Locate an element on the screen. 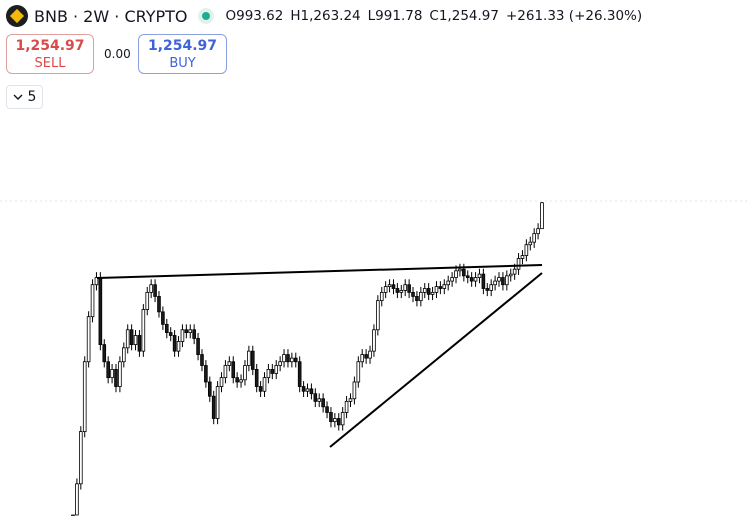 The height and width of the screenshot is (516, 749). chevron-down-icon is located at coordinates (18, 97).